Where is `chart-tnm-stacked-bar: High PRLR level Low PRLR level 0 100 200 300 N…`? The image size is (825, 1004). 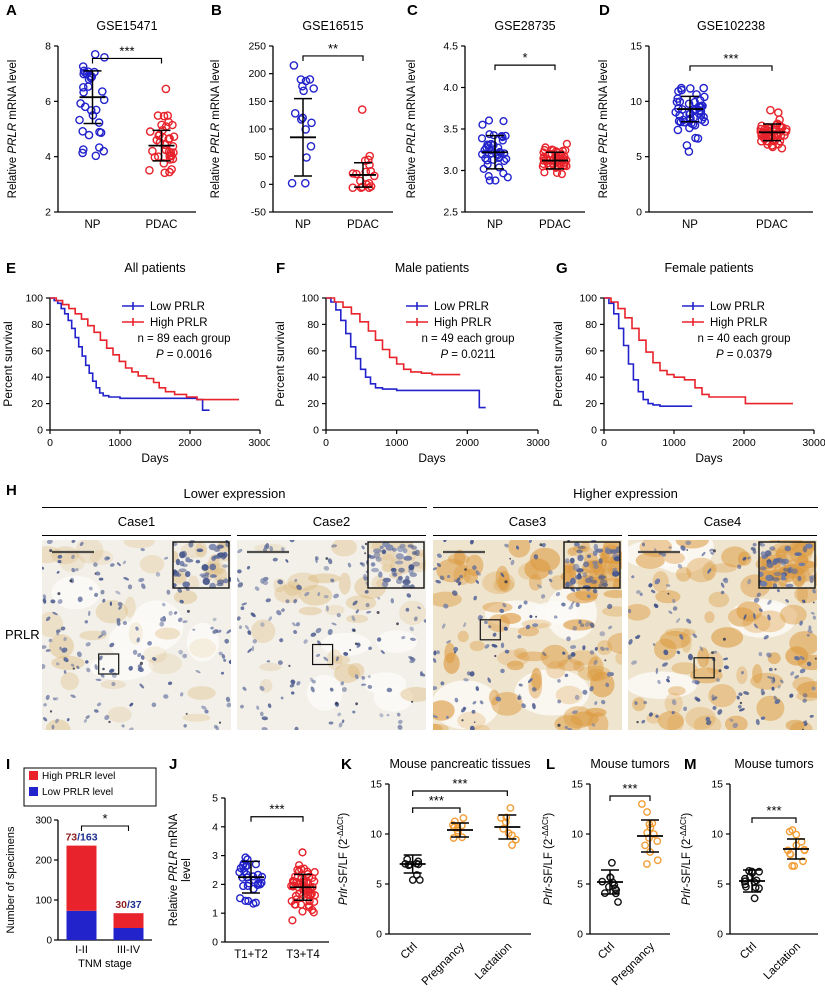 chart-tnm-stacked-bar: High PRLR level Low PRLR level 0 100 200 300 N… is located at coordinates (81, 868).